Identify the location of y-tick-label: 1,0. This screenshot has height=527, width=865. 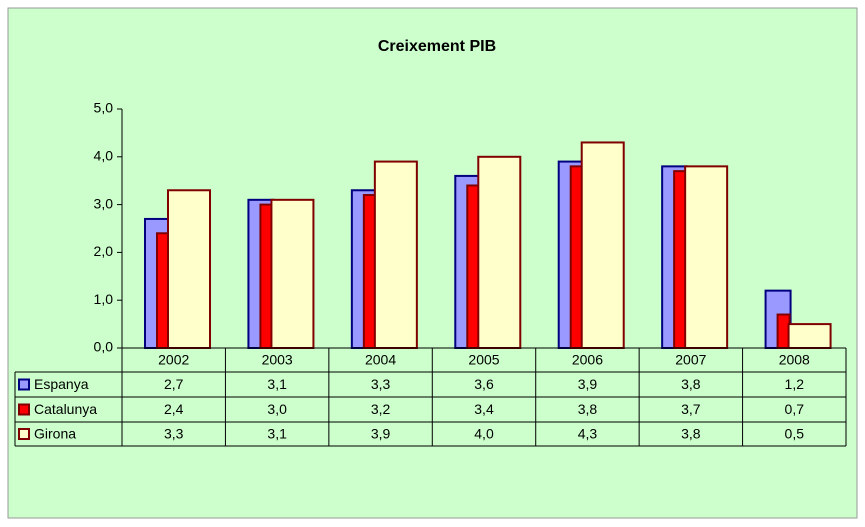
(104, 299).